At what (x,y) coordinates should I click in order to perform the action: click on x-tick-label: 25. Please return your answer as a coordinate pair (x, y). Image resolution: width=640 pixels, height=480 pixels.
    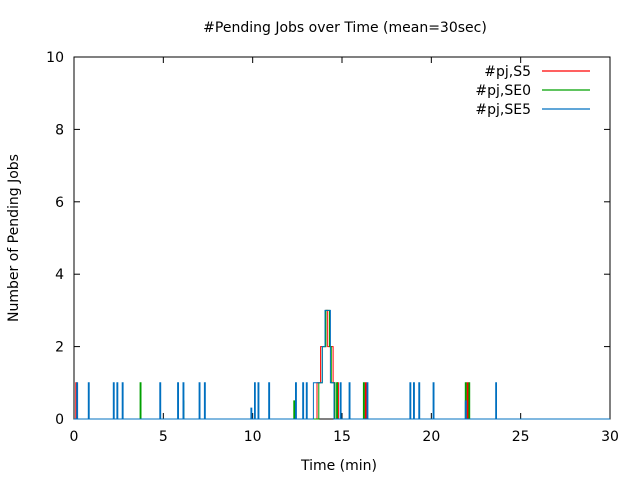
    Looking at the image, I should click on (521, 437).